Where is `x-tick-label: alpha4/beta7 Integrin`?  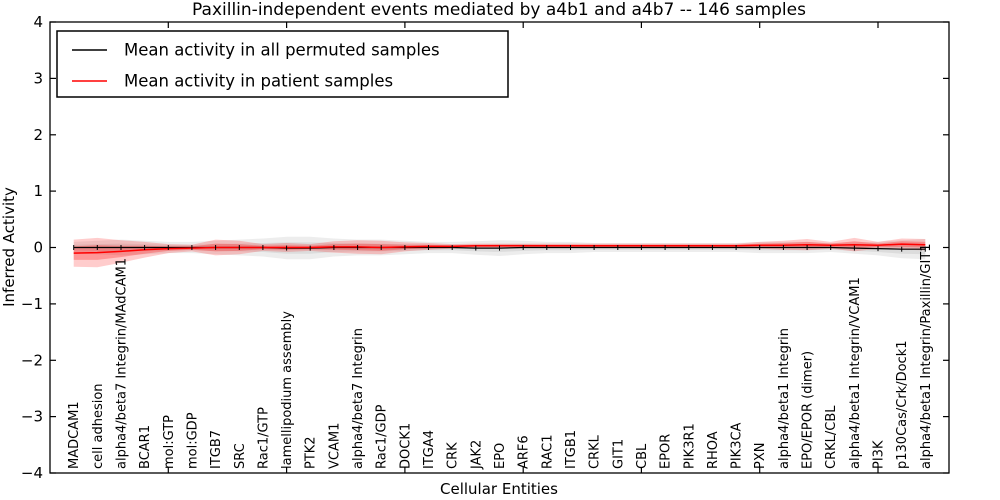
x-tick-label: alpha4/beta7 Integrin is located at coordinates (358, 398).